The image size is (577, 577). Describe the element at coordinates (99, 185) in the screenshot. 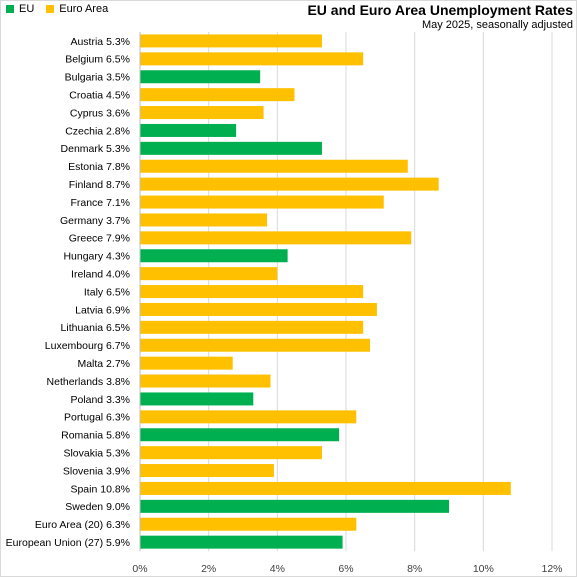

I see `category-label: Finland 8.7%` at that location.